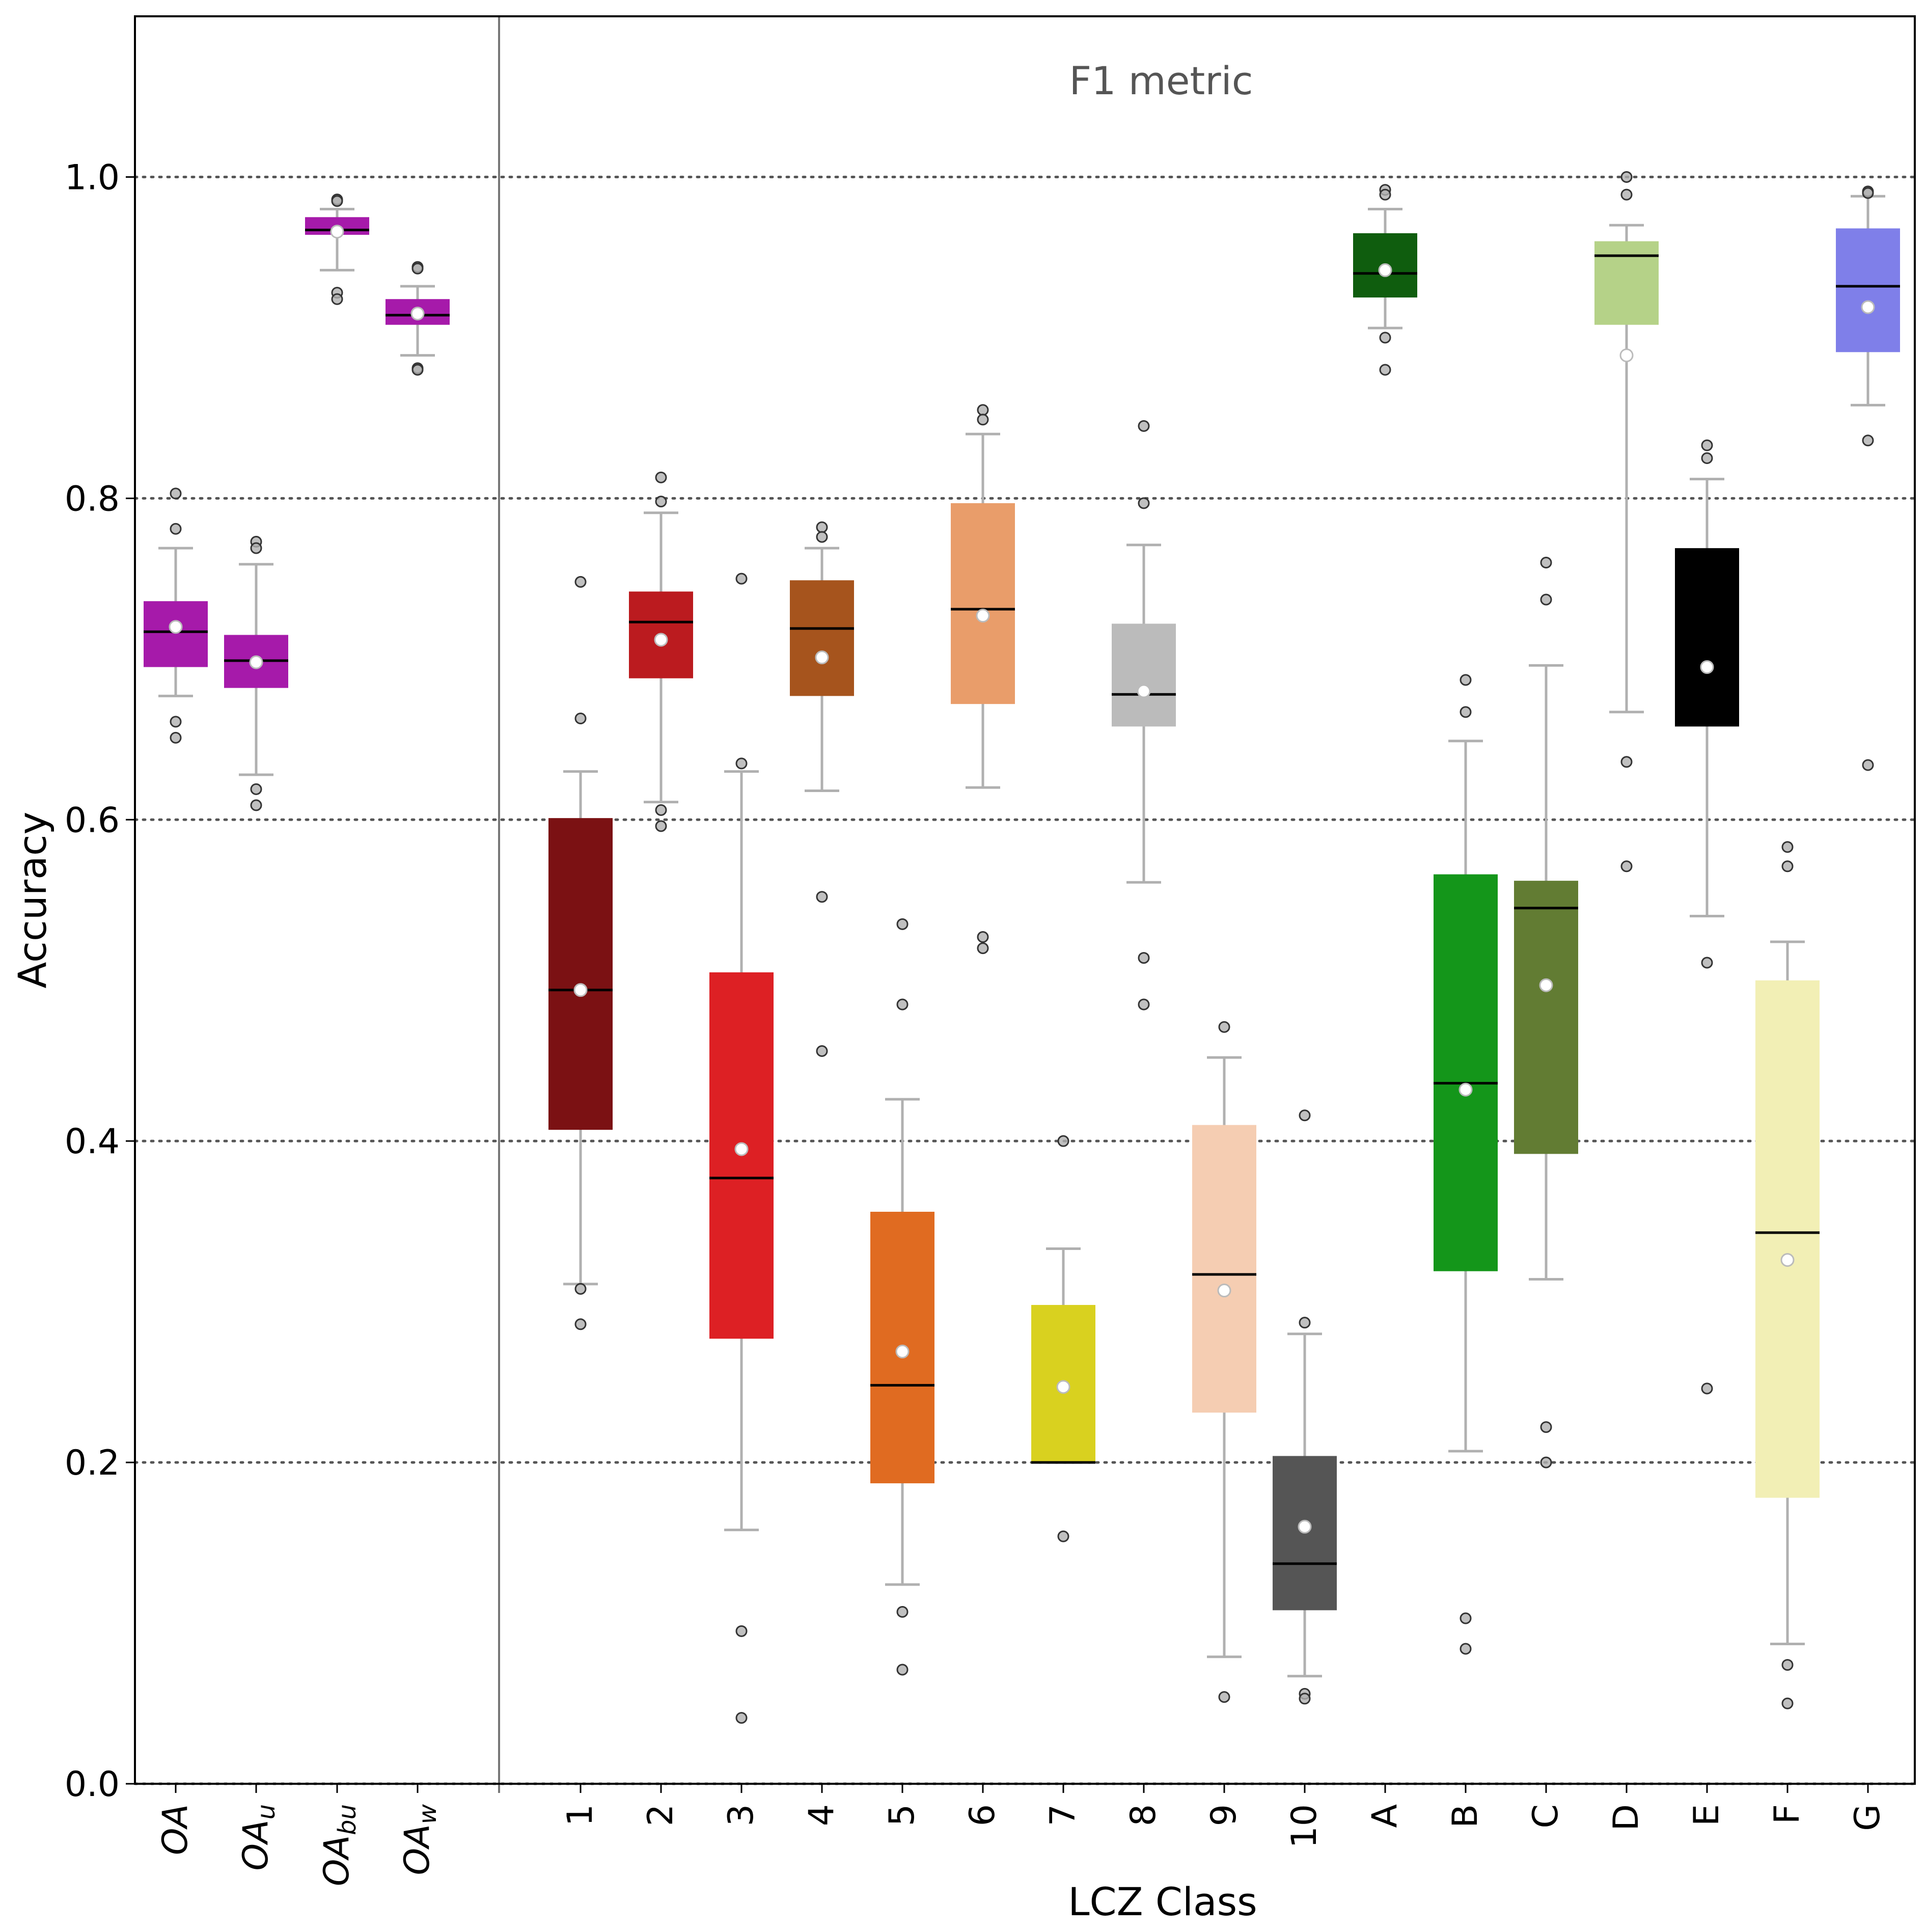 The height and width of the screenshot is (1932, 1926). Describe the element at coordinates (92, 1142) in the screenshot. I see `y-tick-label: 0.4` at that location.